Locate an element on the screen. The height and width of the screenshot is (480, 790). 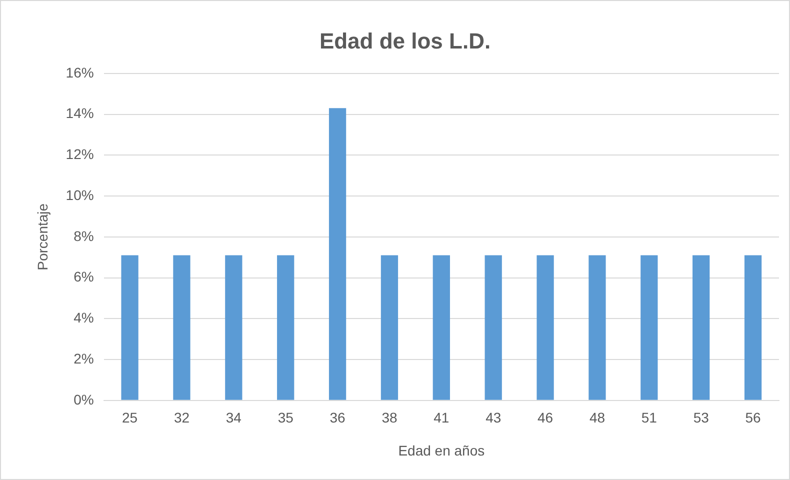
y-axis-title: Porcentaje is located at coordinates (42, 236).